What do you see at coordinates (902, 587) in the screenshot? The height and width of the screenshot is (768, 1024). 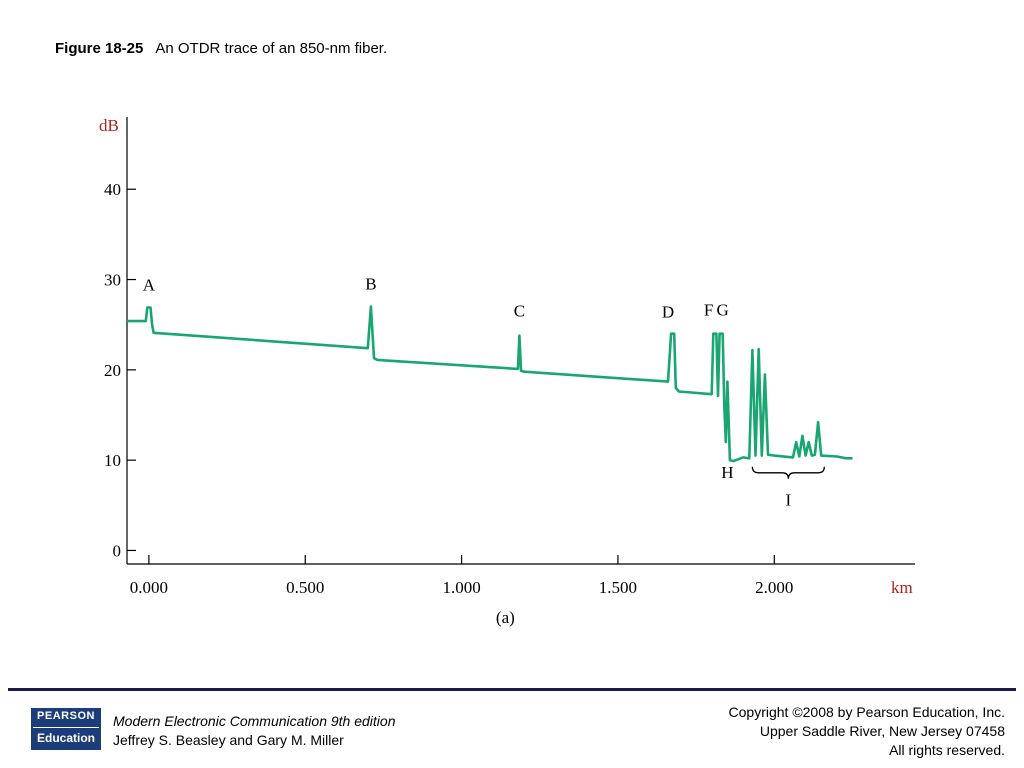 I see `x-axis-unit: km` at bounding box center [902, 587].